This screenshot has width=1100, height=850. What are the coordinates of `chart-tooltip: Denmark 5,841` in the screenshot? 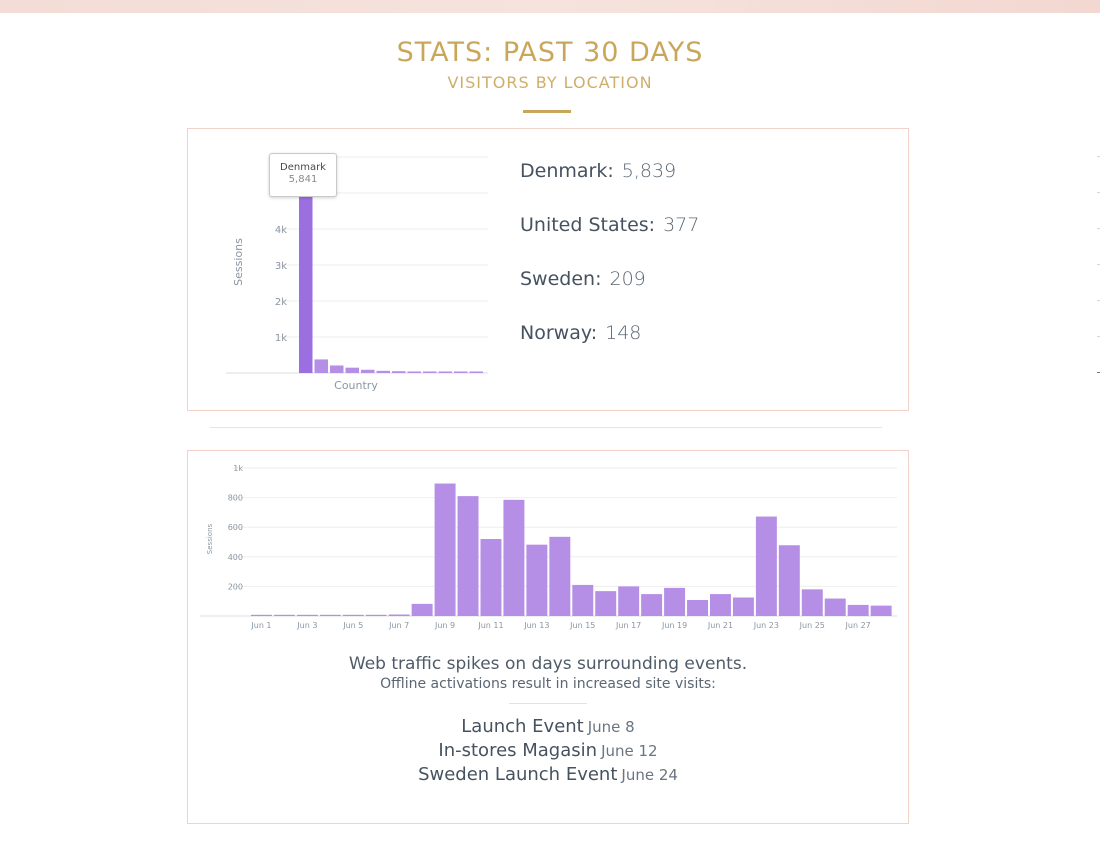 It's located at (303, 175).